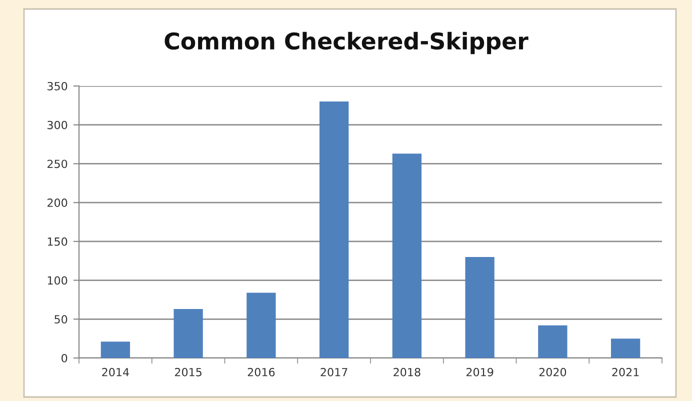 Image resolution: width=692 pixels, height=401 pixels. Describe the element at coordinates (334, 372) in the screenshot. I see `x-tick-label: 2017` at that location.